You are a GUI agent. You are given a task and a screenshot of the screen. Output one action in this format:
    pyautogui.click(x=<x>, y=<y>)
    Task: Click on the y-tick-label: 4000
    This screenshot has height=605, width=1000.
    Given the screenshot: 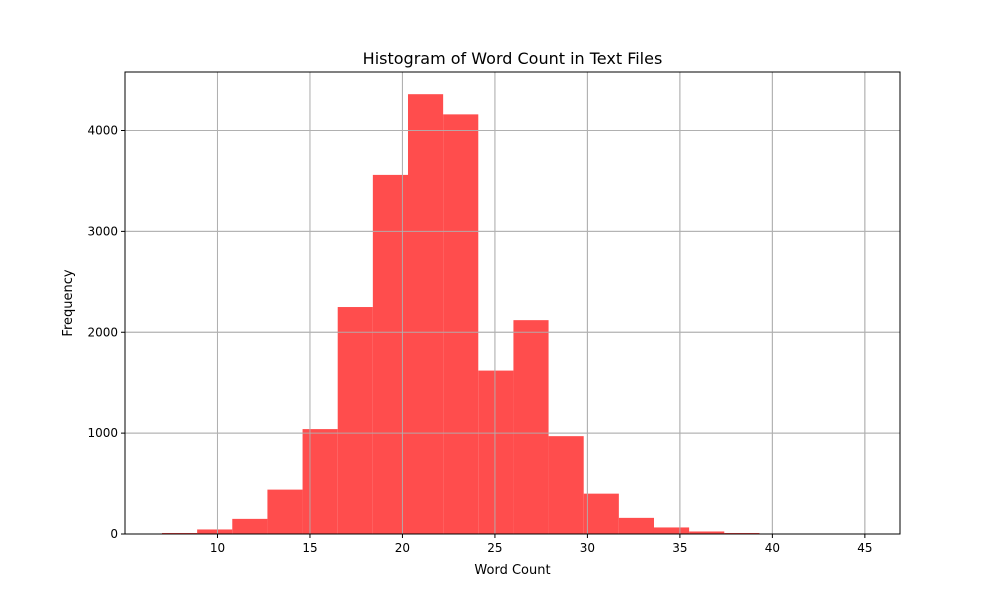 What is the action you would take?
    pyautogui.click(x=102, y=131)
    